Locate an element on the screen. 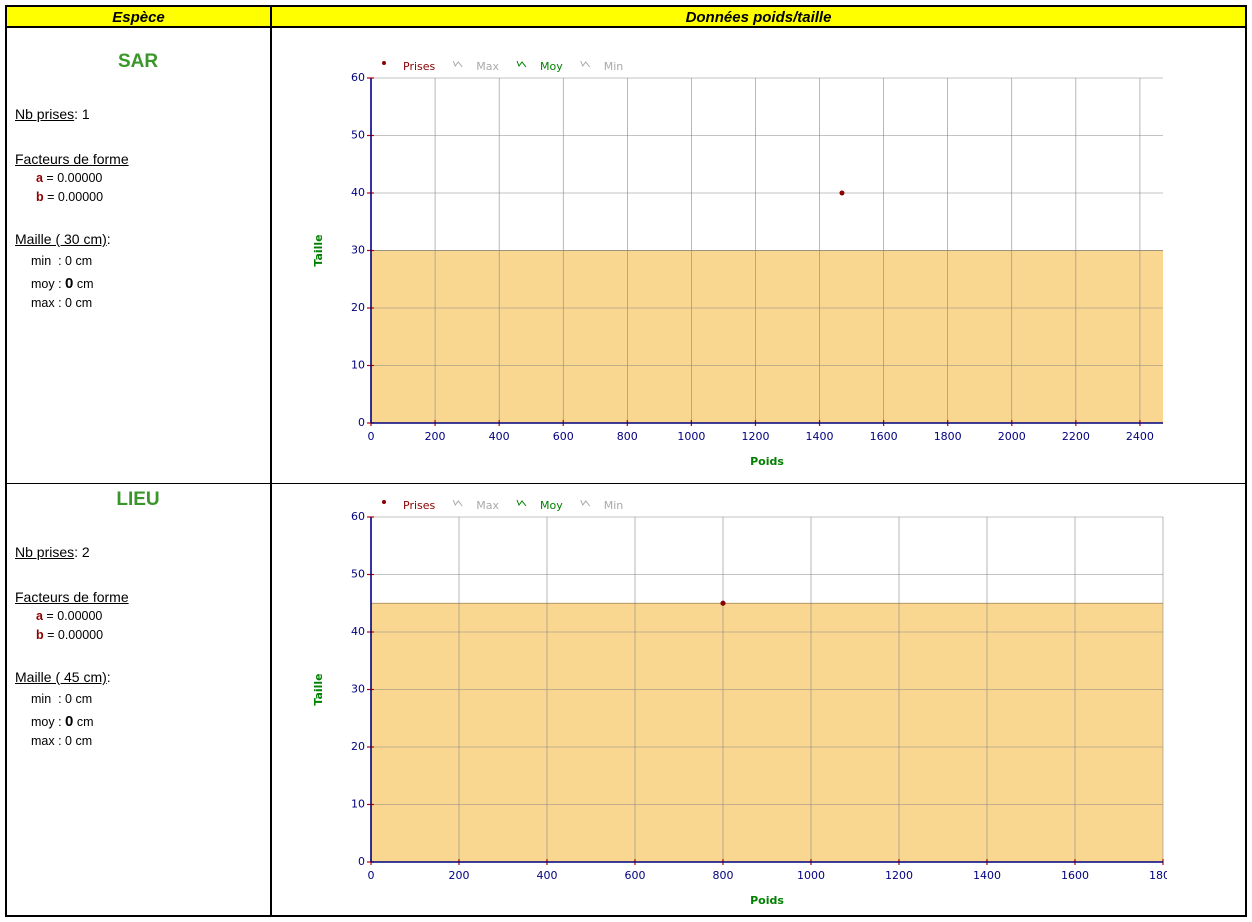 The image size is (1252, 922). mesh-label: Maille ( 45 cm) is located at coordinates (61, 677).